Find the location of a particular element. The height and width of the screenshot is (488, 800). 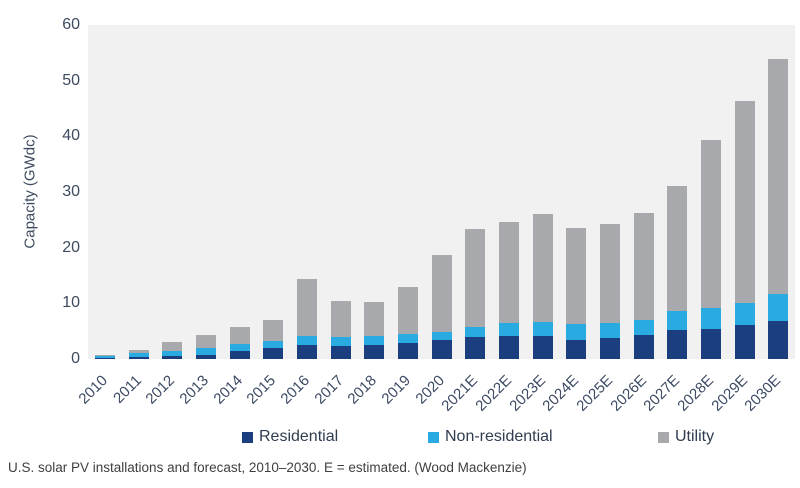

legend-item-non-residential: Non-residential is located at coordinates (490, 437).